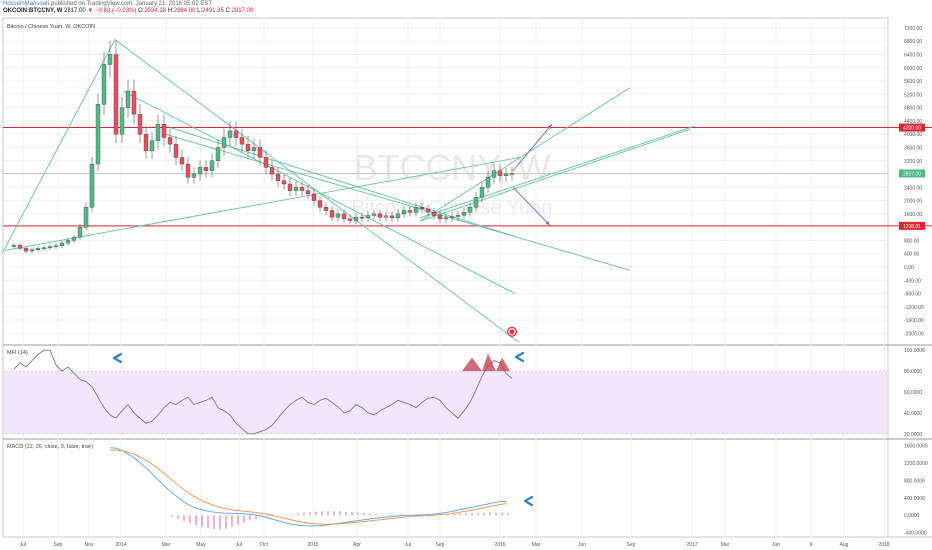 This screenshot has height=550, width=932. I want to click on x-tick-label: Nov, so click(89, 545).